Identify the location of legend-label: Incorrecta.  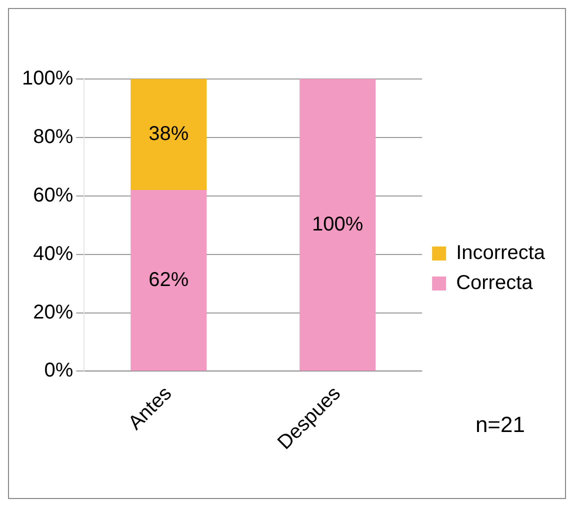
(501, 253).